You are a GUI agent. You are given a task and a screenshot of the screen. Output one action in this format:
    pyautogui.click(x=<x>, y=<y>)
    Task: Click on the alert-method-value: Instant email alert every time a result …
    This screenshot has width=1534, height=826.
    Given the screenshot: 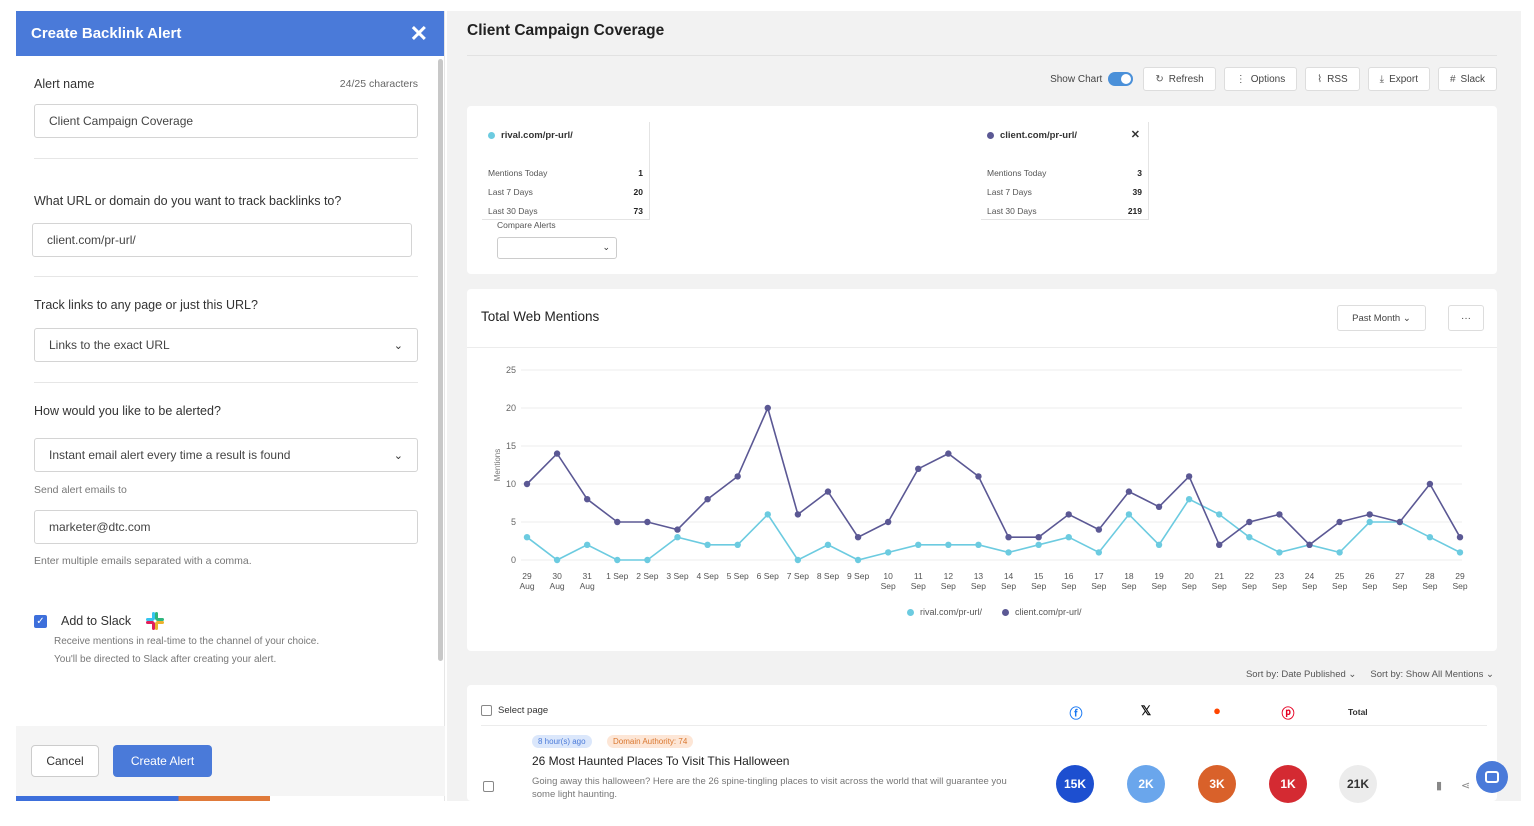 What is the action you would take?
    pyautogui.click(x=170, y=455)
    